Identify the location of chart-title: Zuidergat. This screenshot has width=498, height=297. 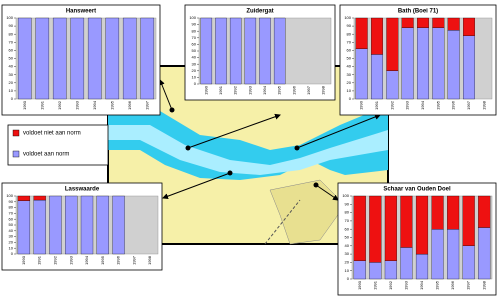
(259, 12).